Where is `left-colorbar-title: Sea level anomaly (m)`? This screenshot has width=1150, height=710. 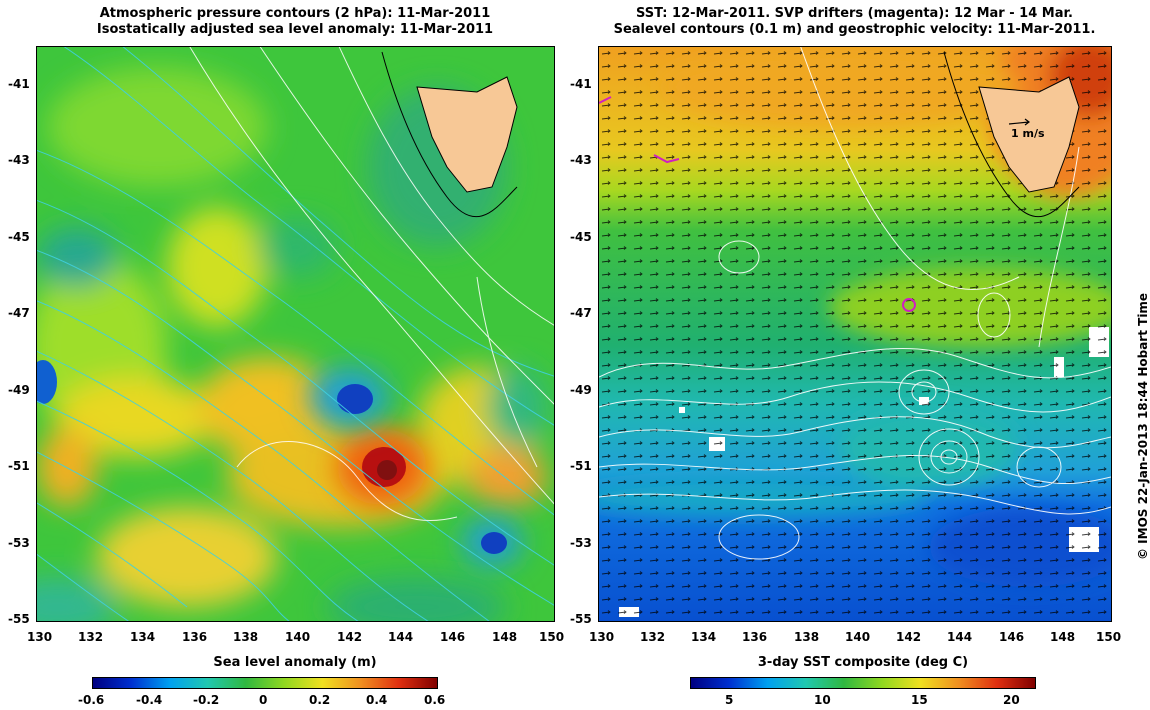
left-colorbar-title: Sea level anomaly (m) is located at coordinates (295, 662).